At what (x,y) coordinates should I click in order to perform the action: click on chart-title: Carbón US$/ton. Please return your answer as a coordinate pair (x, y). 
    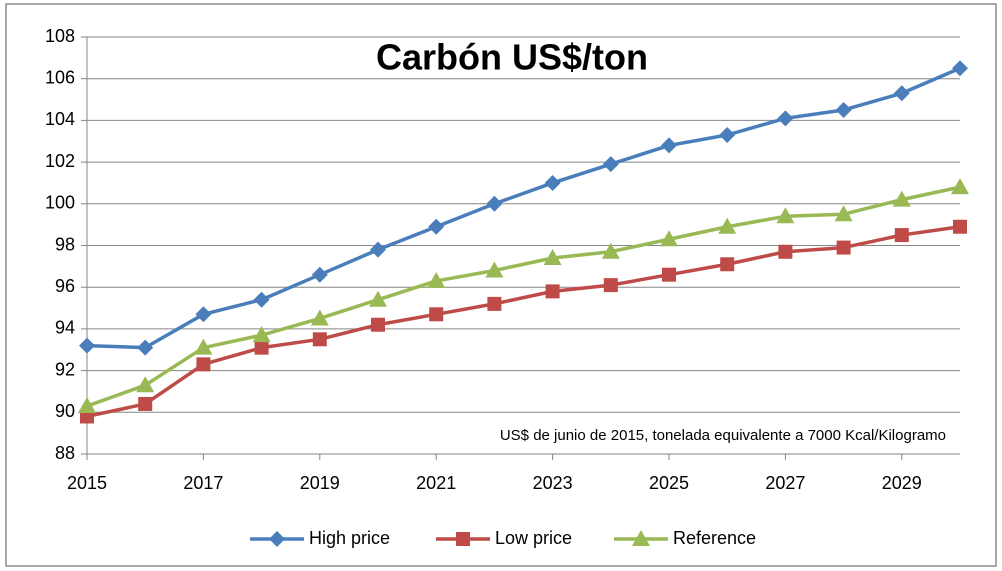
    Looking at the image, I should click on (512, 57).